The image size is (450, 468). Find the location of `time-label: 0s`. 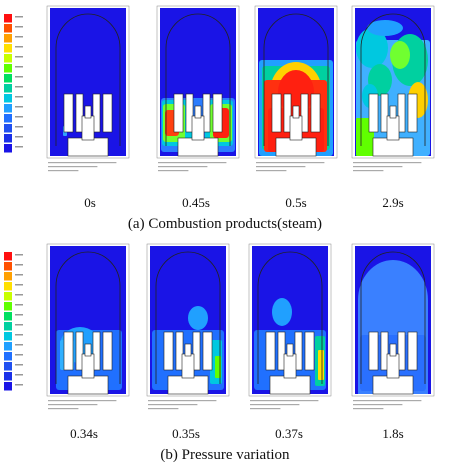

time-label: 0s is located at coordinates (90, 202).